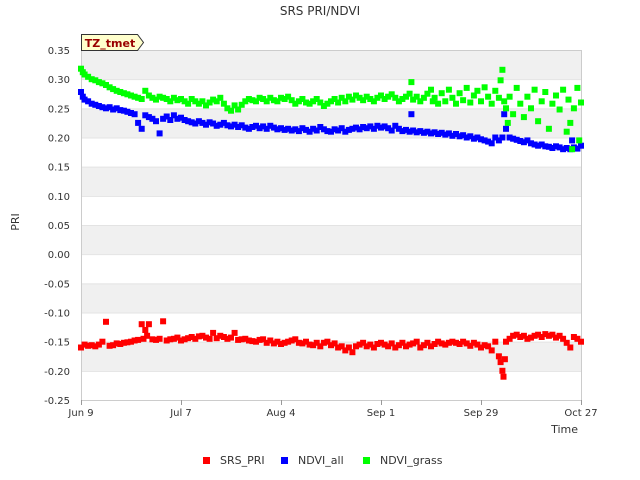 The width and height of the screenshot is (640, 480). What do you see at coordinates (331, 385) in the screenshot?
I see `plot-band` at bounding box center [331, 385].